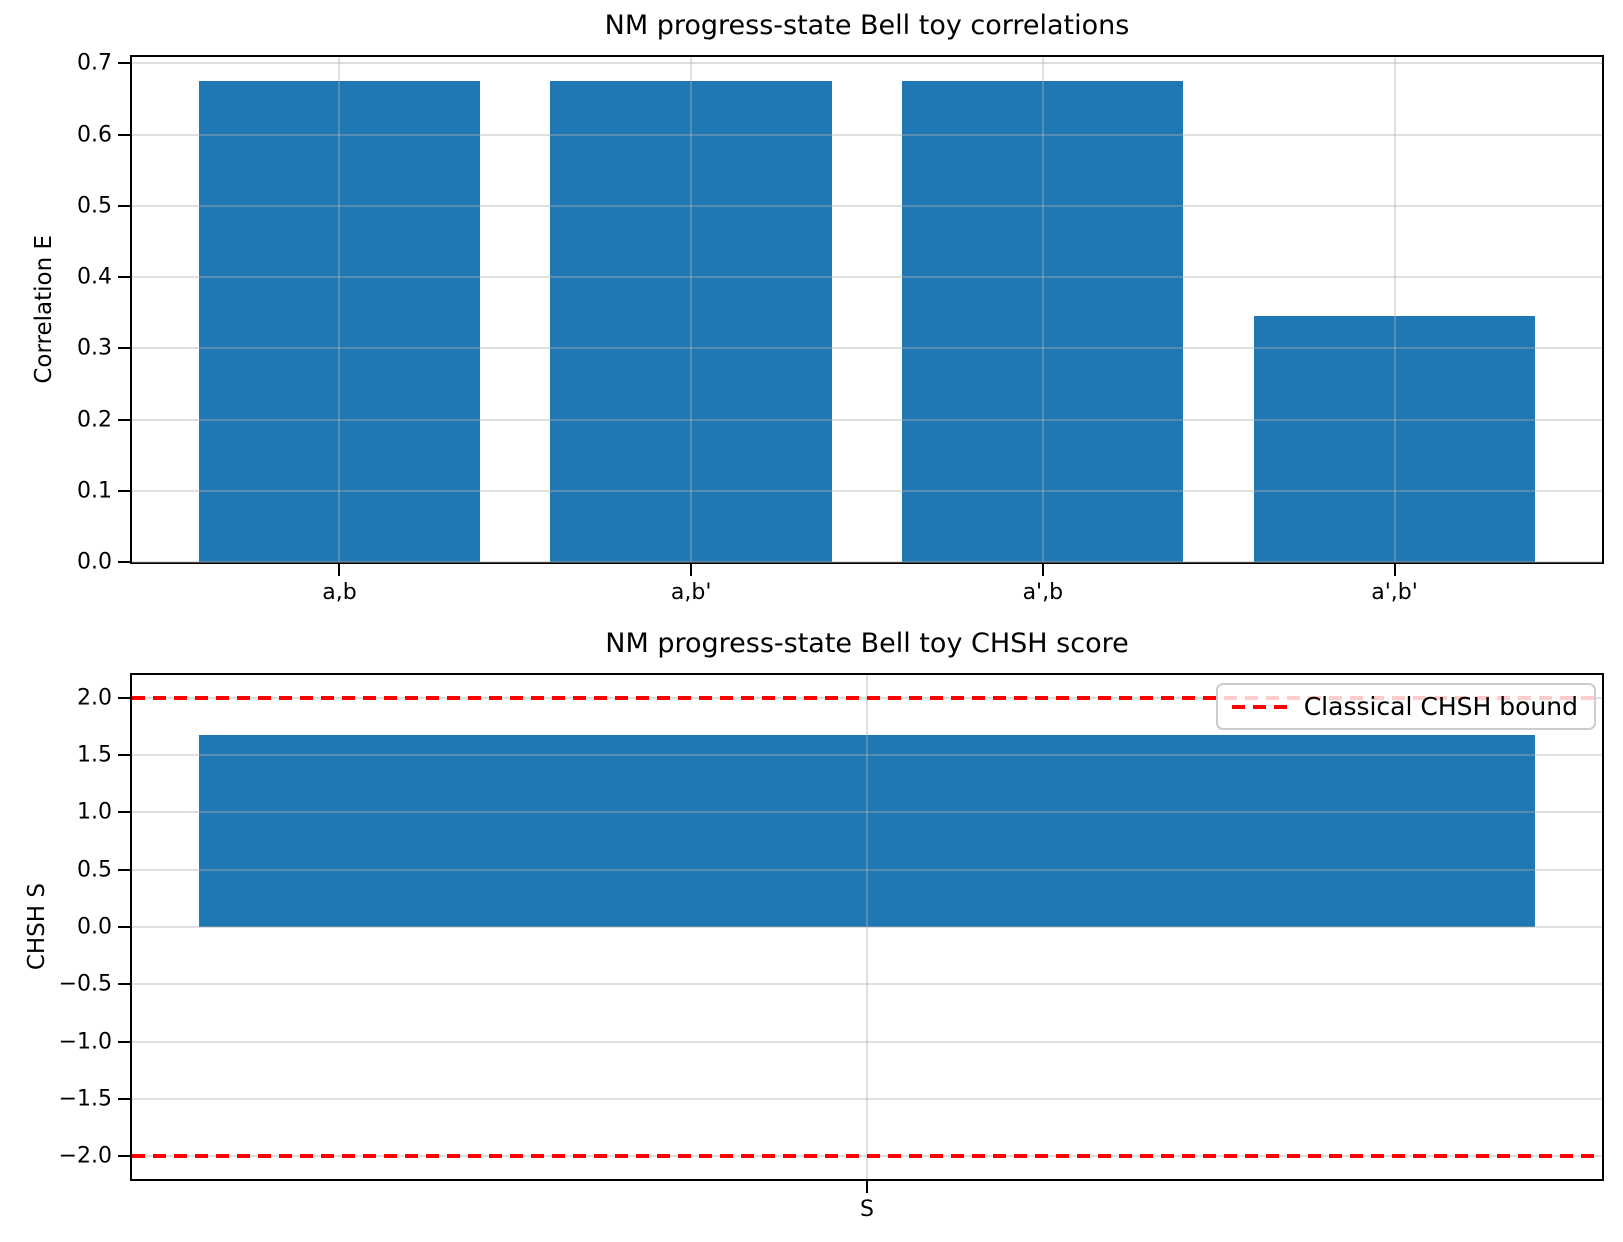  What do you see at coordinates (85, 1156) in the screenshot?
I see `y-tick-label: −2.0` at bounding box center [85, 1156].